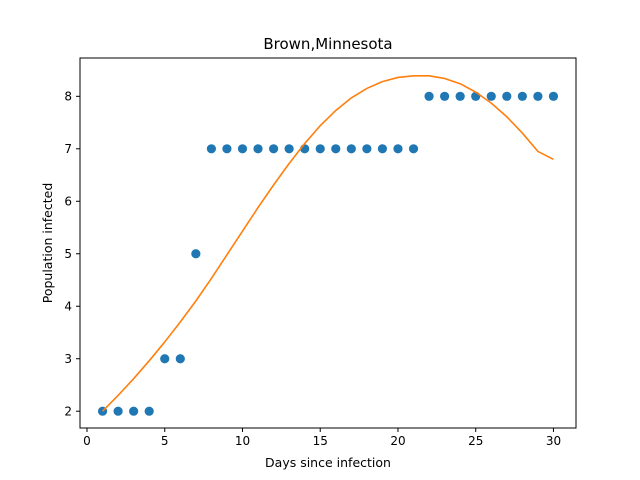 The image size is (640, 480). I want to click on x-tick-label: 25, so click(475, 441).